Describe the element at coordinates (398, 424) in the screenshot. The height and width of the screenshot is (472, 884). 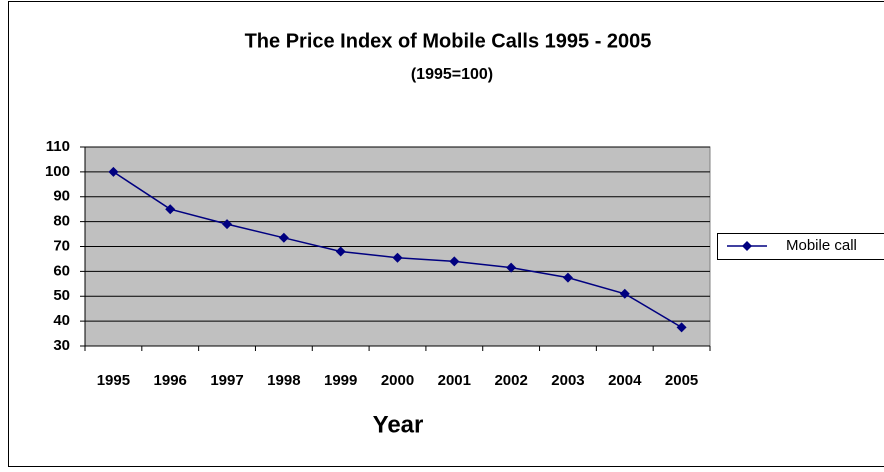
I see `x-axis-label: Year` at that location.